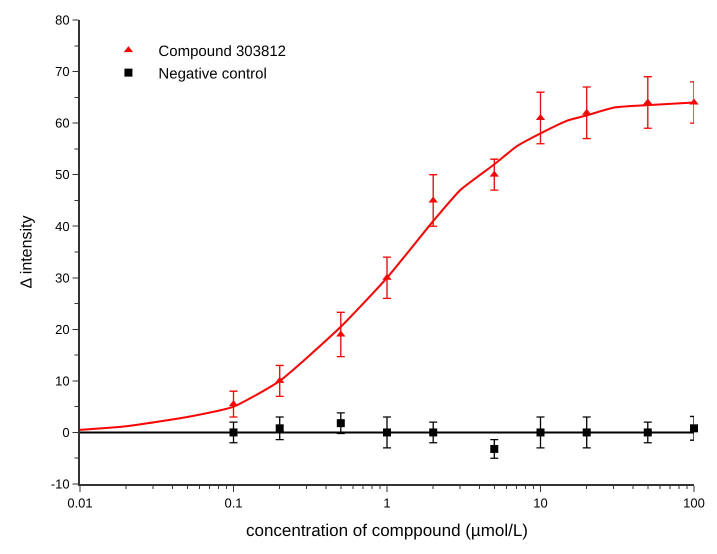  I want to click on y-tick-label: 50, so click(62, 174).